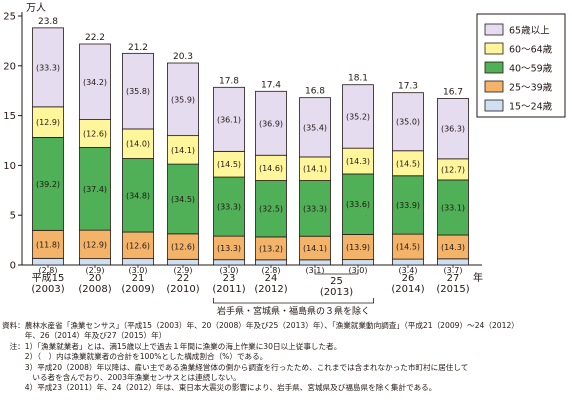 This screenshot has height=403, width=572. Describe the element at coordinates (529, 31) in the screenshot. I see `legend-label: 65歳以上` at that location.